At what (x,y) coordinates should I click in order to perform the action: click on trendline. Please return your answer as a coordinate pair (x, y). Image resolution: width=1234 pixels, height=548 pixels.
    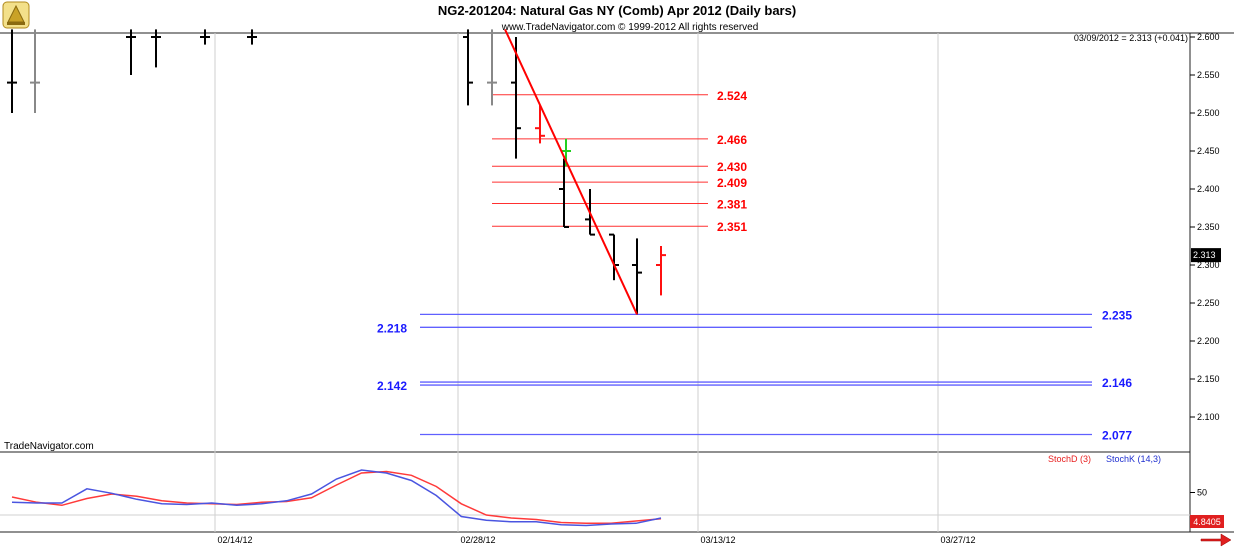
    Looking at the image, I should click on (571, 171).